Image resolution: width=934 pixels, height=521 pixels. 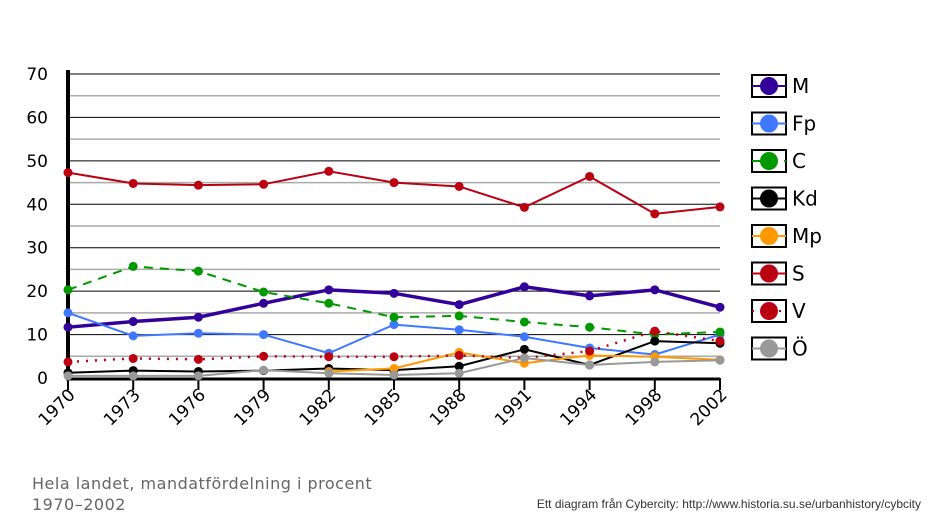 What do you see at coordinates (37, 292) in the screenshot?
I see `y-tick-label: 20` at bounding box center [37, 292].